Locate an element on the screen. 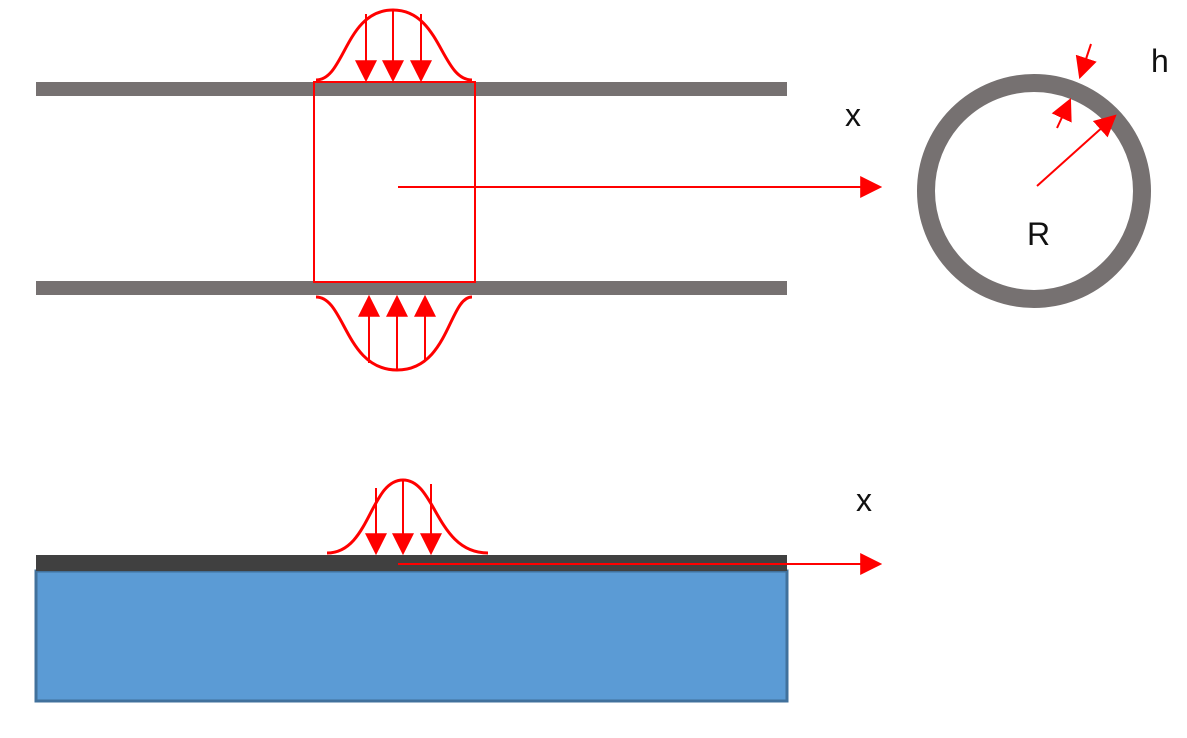 Image resolution: width=1187 pixels, height=738 pixels. bottom-pressure-arrows is located at coordinates (397, 332).